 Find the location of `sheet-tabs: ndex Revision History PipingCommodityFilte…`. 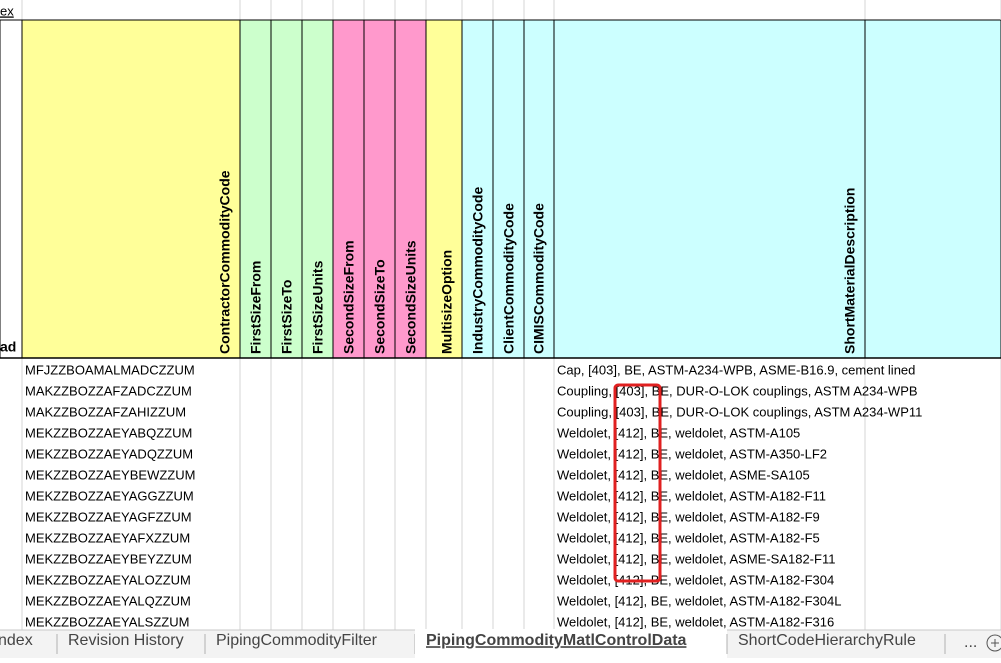

sheet-tabs: ndex Revision History PipingCommodityFilte… is located at coordinates (500, 643).